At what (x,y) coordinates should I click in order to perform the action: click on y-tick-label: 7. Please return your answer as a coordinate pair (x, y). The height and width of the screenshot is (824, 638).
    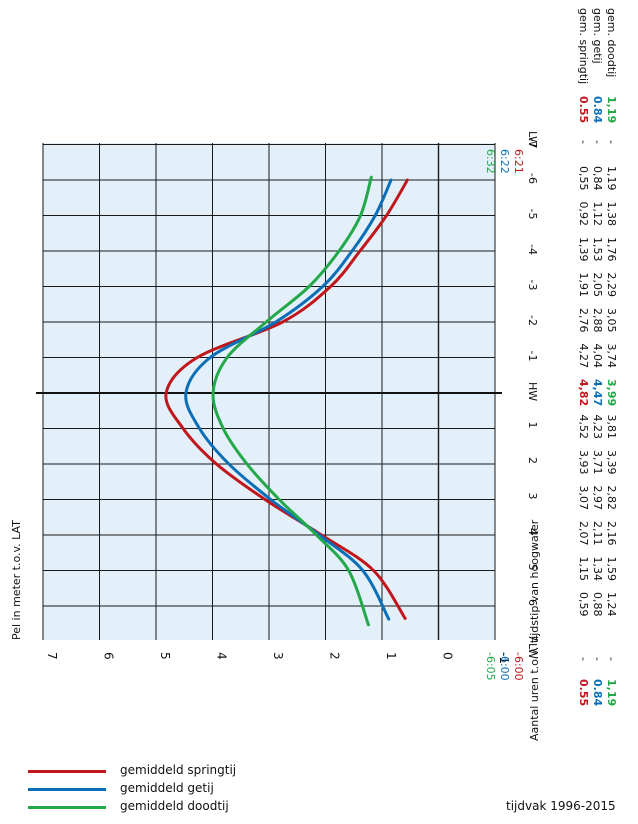
    Looking at the image, I should click on (52, 656).